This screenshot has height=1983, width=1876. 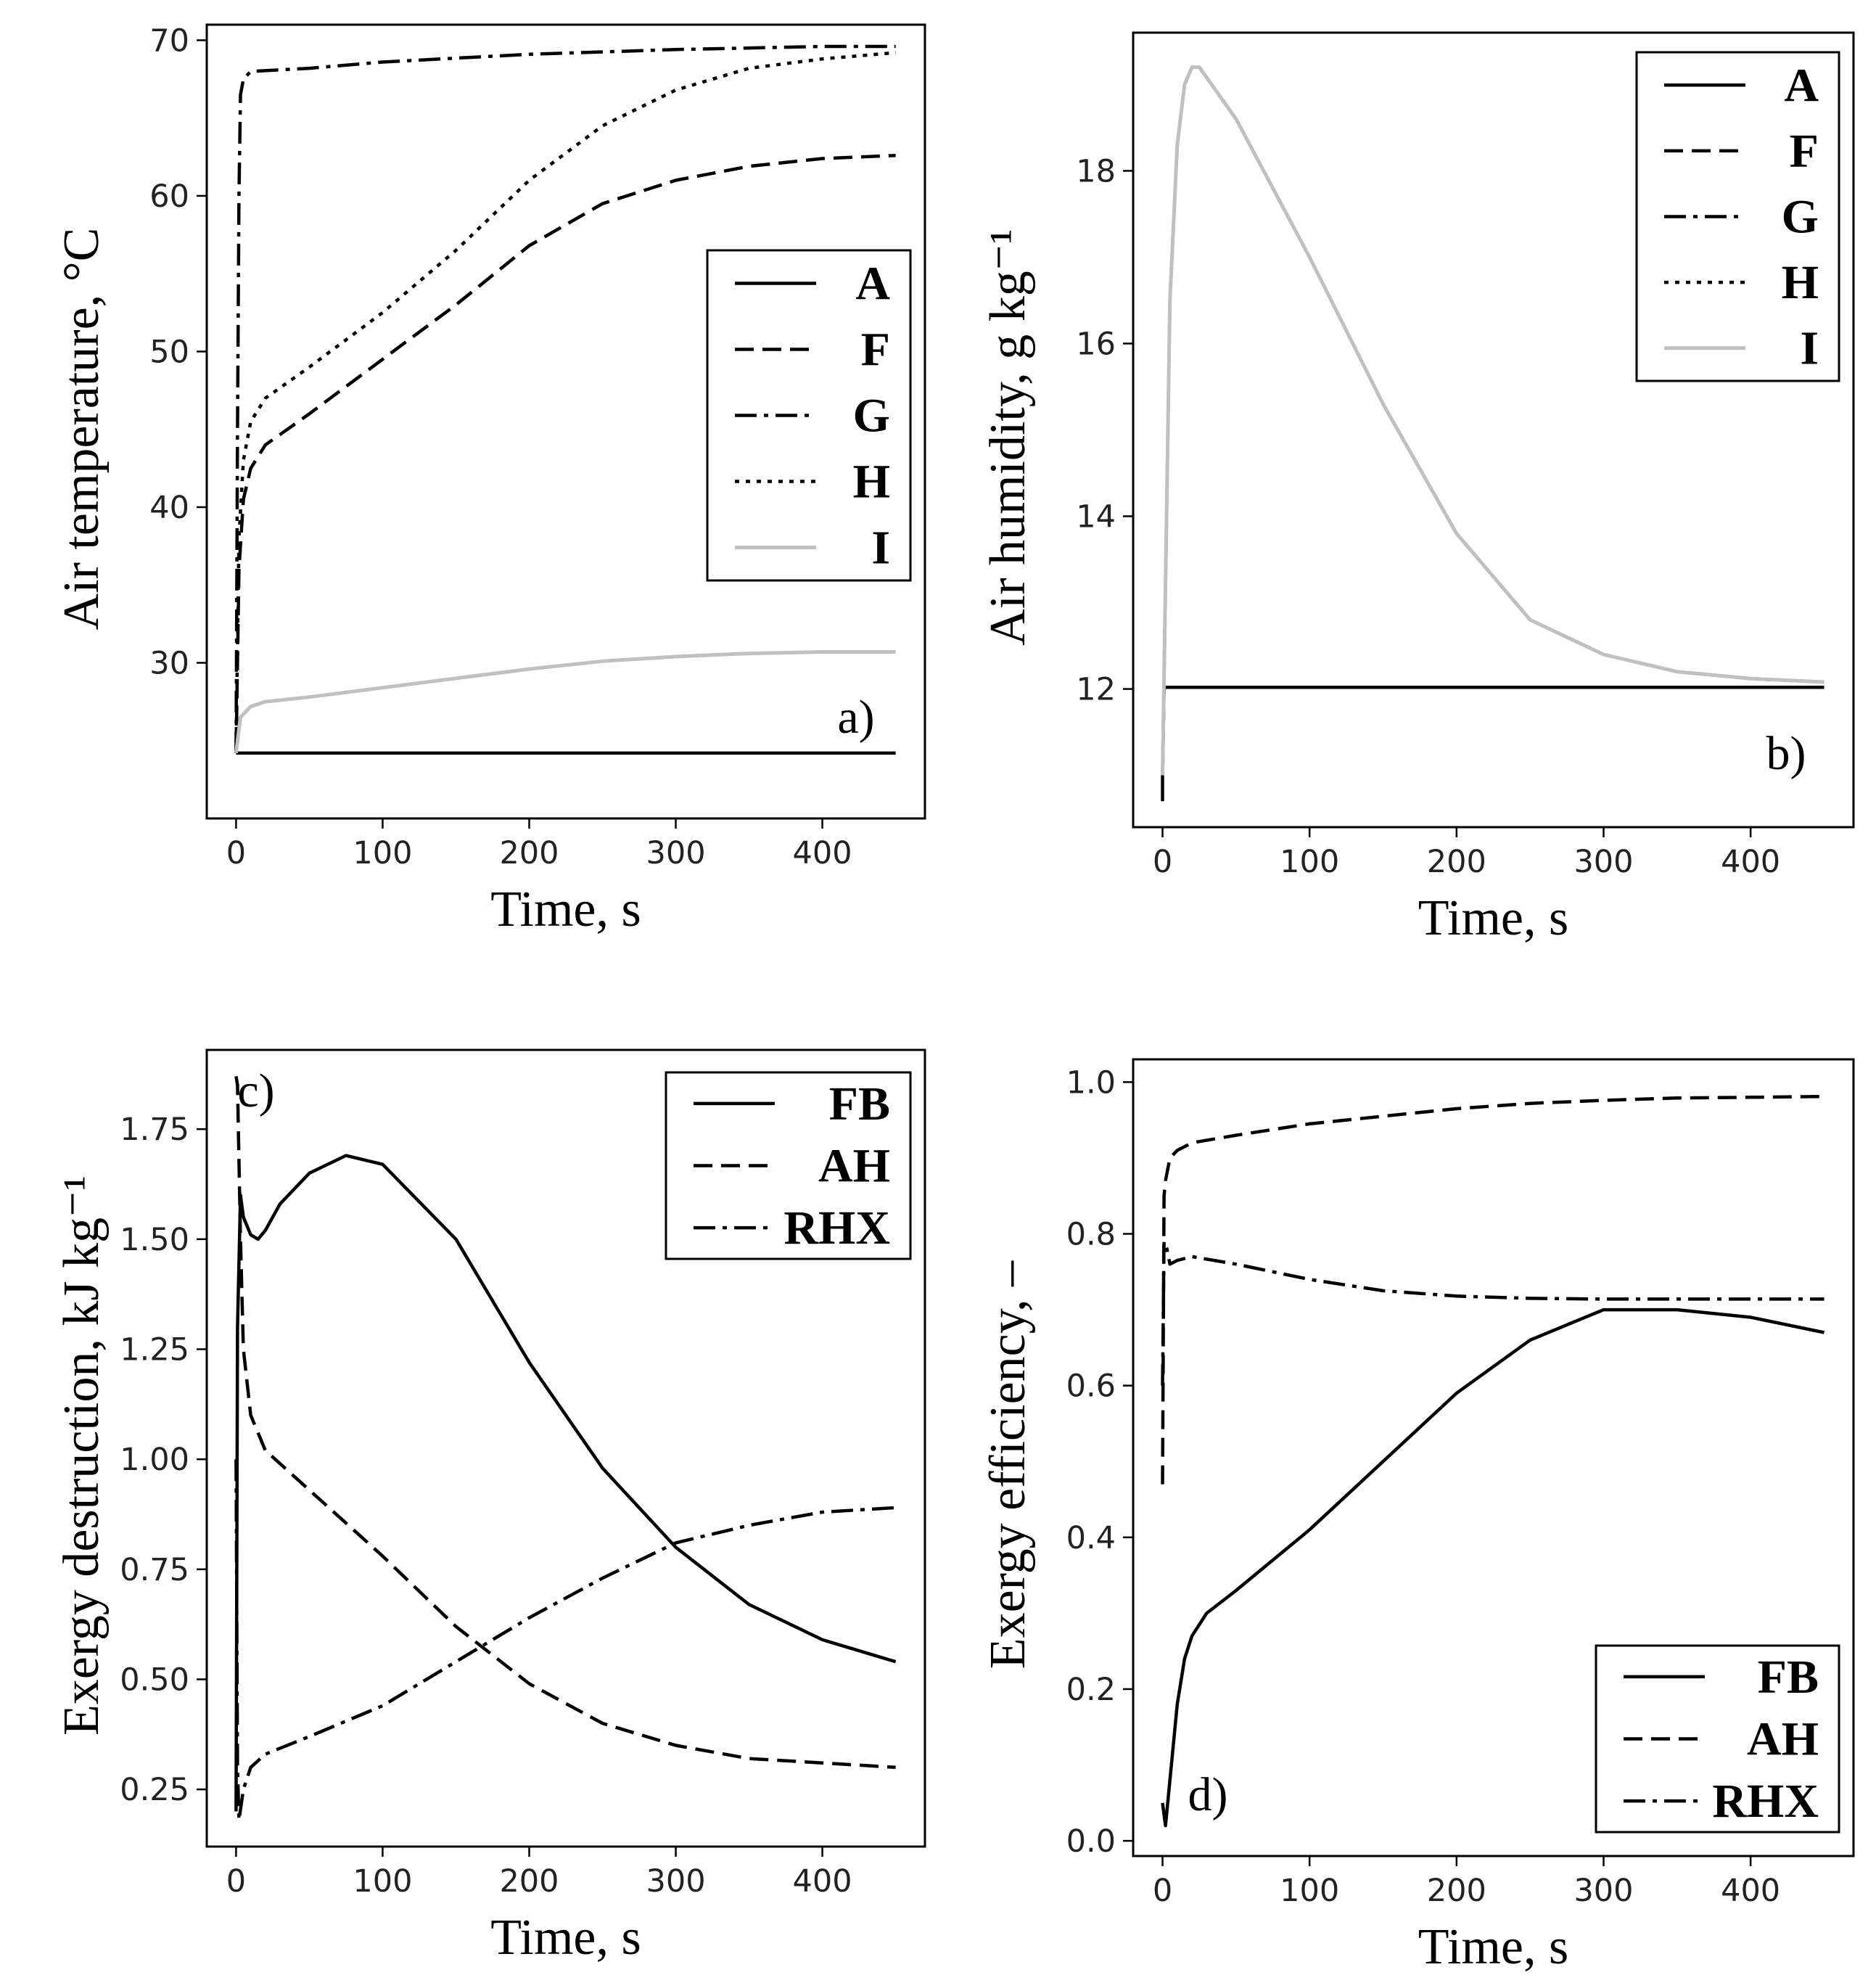 I want to click on panel-a-x-tick-label: 400, so click(x=822, y=853).